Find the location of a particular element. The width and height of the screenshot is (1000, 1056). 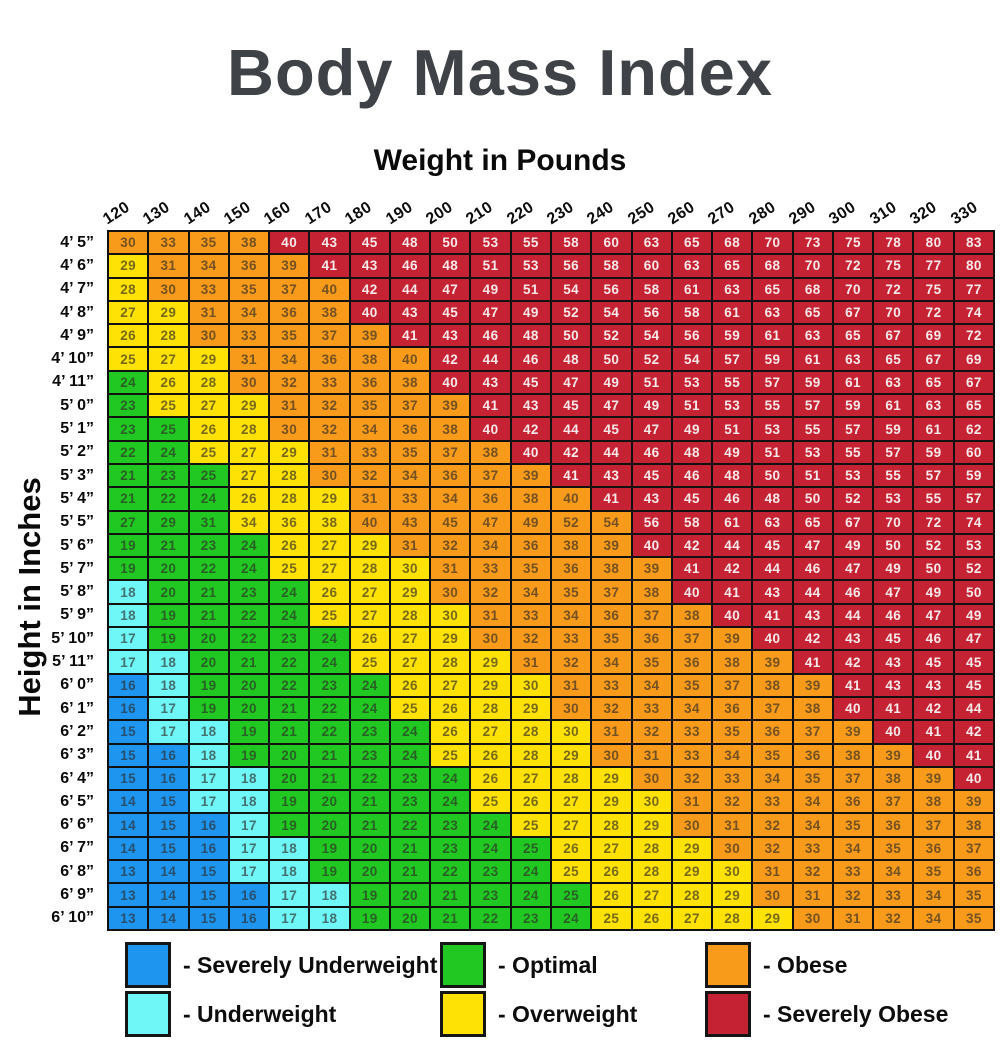

bmi-cell: 31 is located at coordinates (168, 266).